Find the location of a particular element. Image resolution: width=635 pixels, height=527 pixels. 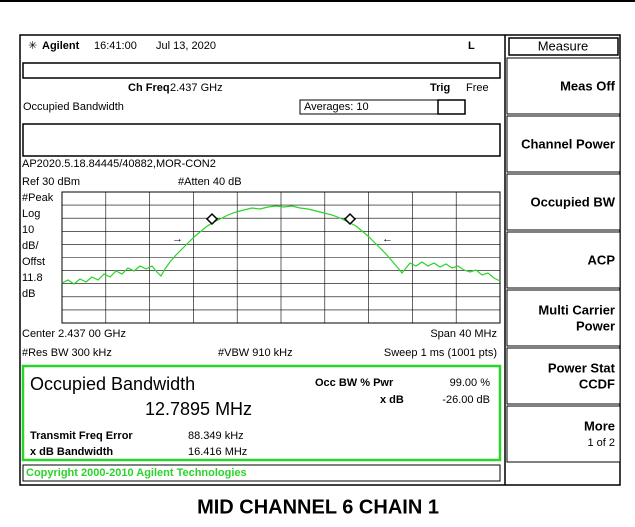

softkey-label: Multi Carrier is located at coordinates (576, 309).